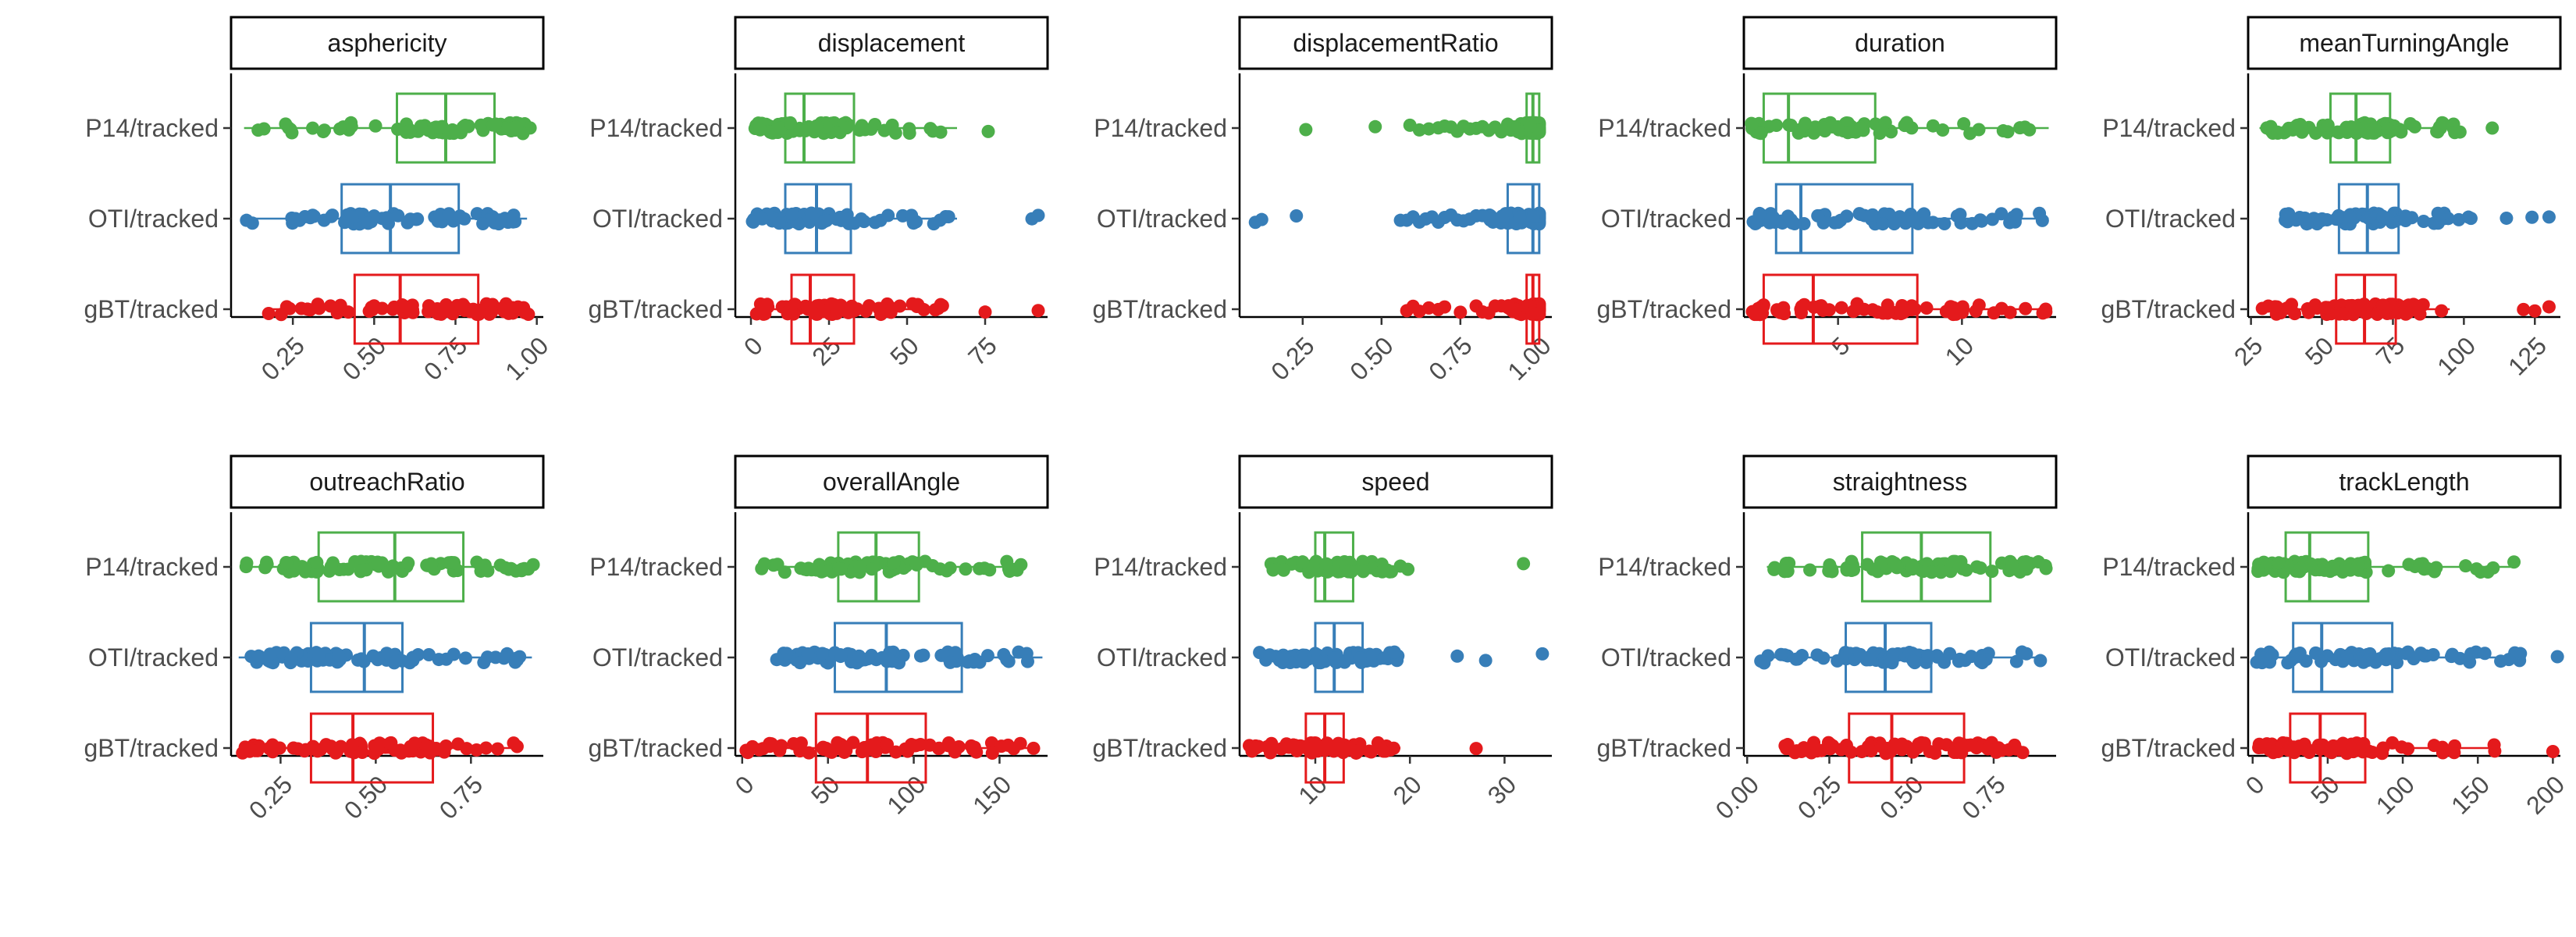 The height and width of the screenshot is (937, 2576). Describe the element at coordinates (526, 358) in the screenshot. I see `x-tick-label: 1.00` at that location.